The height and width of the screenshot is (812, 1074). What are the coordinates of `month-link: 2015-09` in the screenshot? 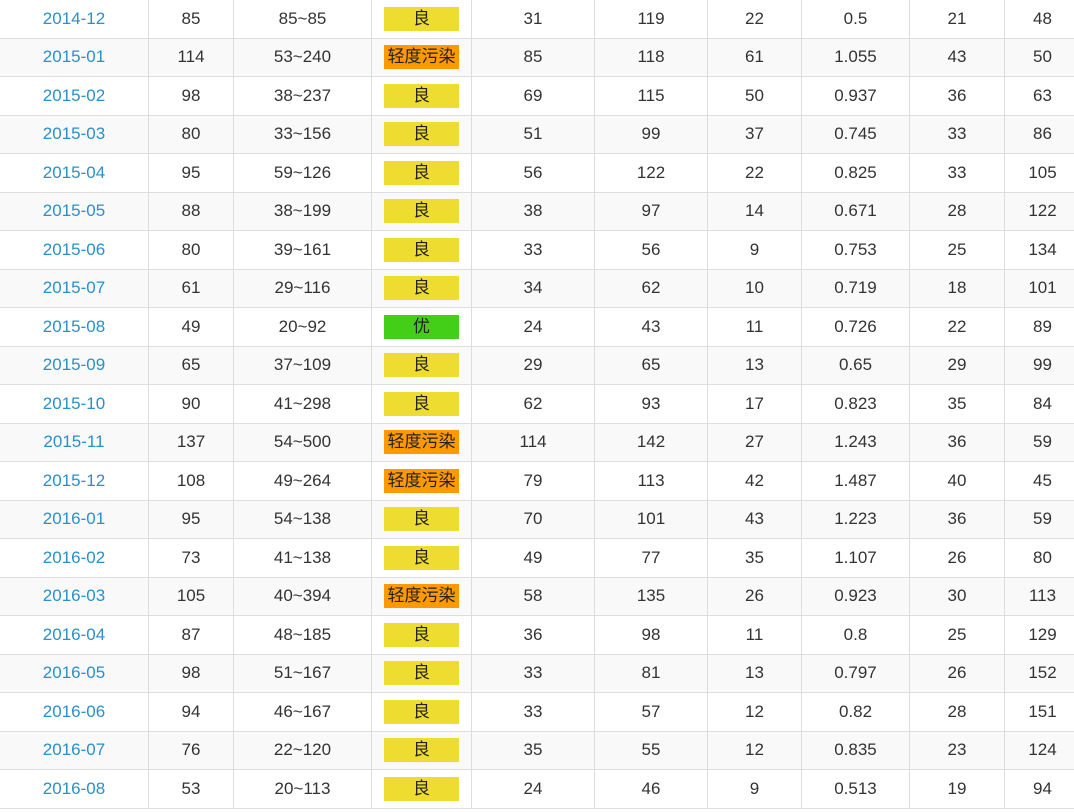 It's located at (74, 365).